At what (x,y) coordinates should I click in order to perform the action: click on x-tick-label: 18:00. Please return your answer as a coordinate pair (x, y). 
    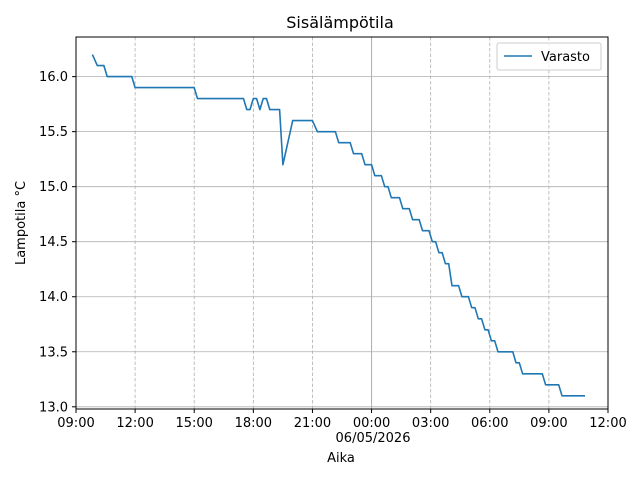
    Looking at the image, I should click on (253, 423).